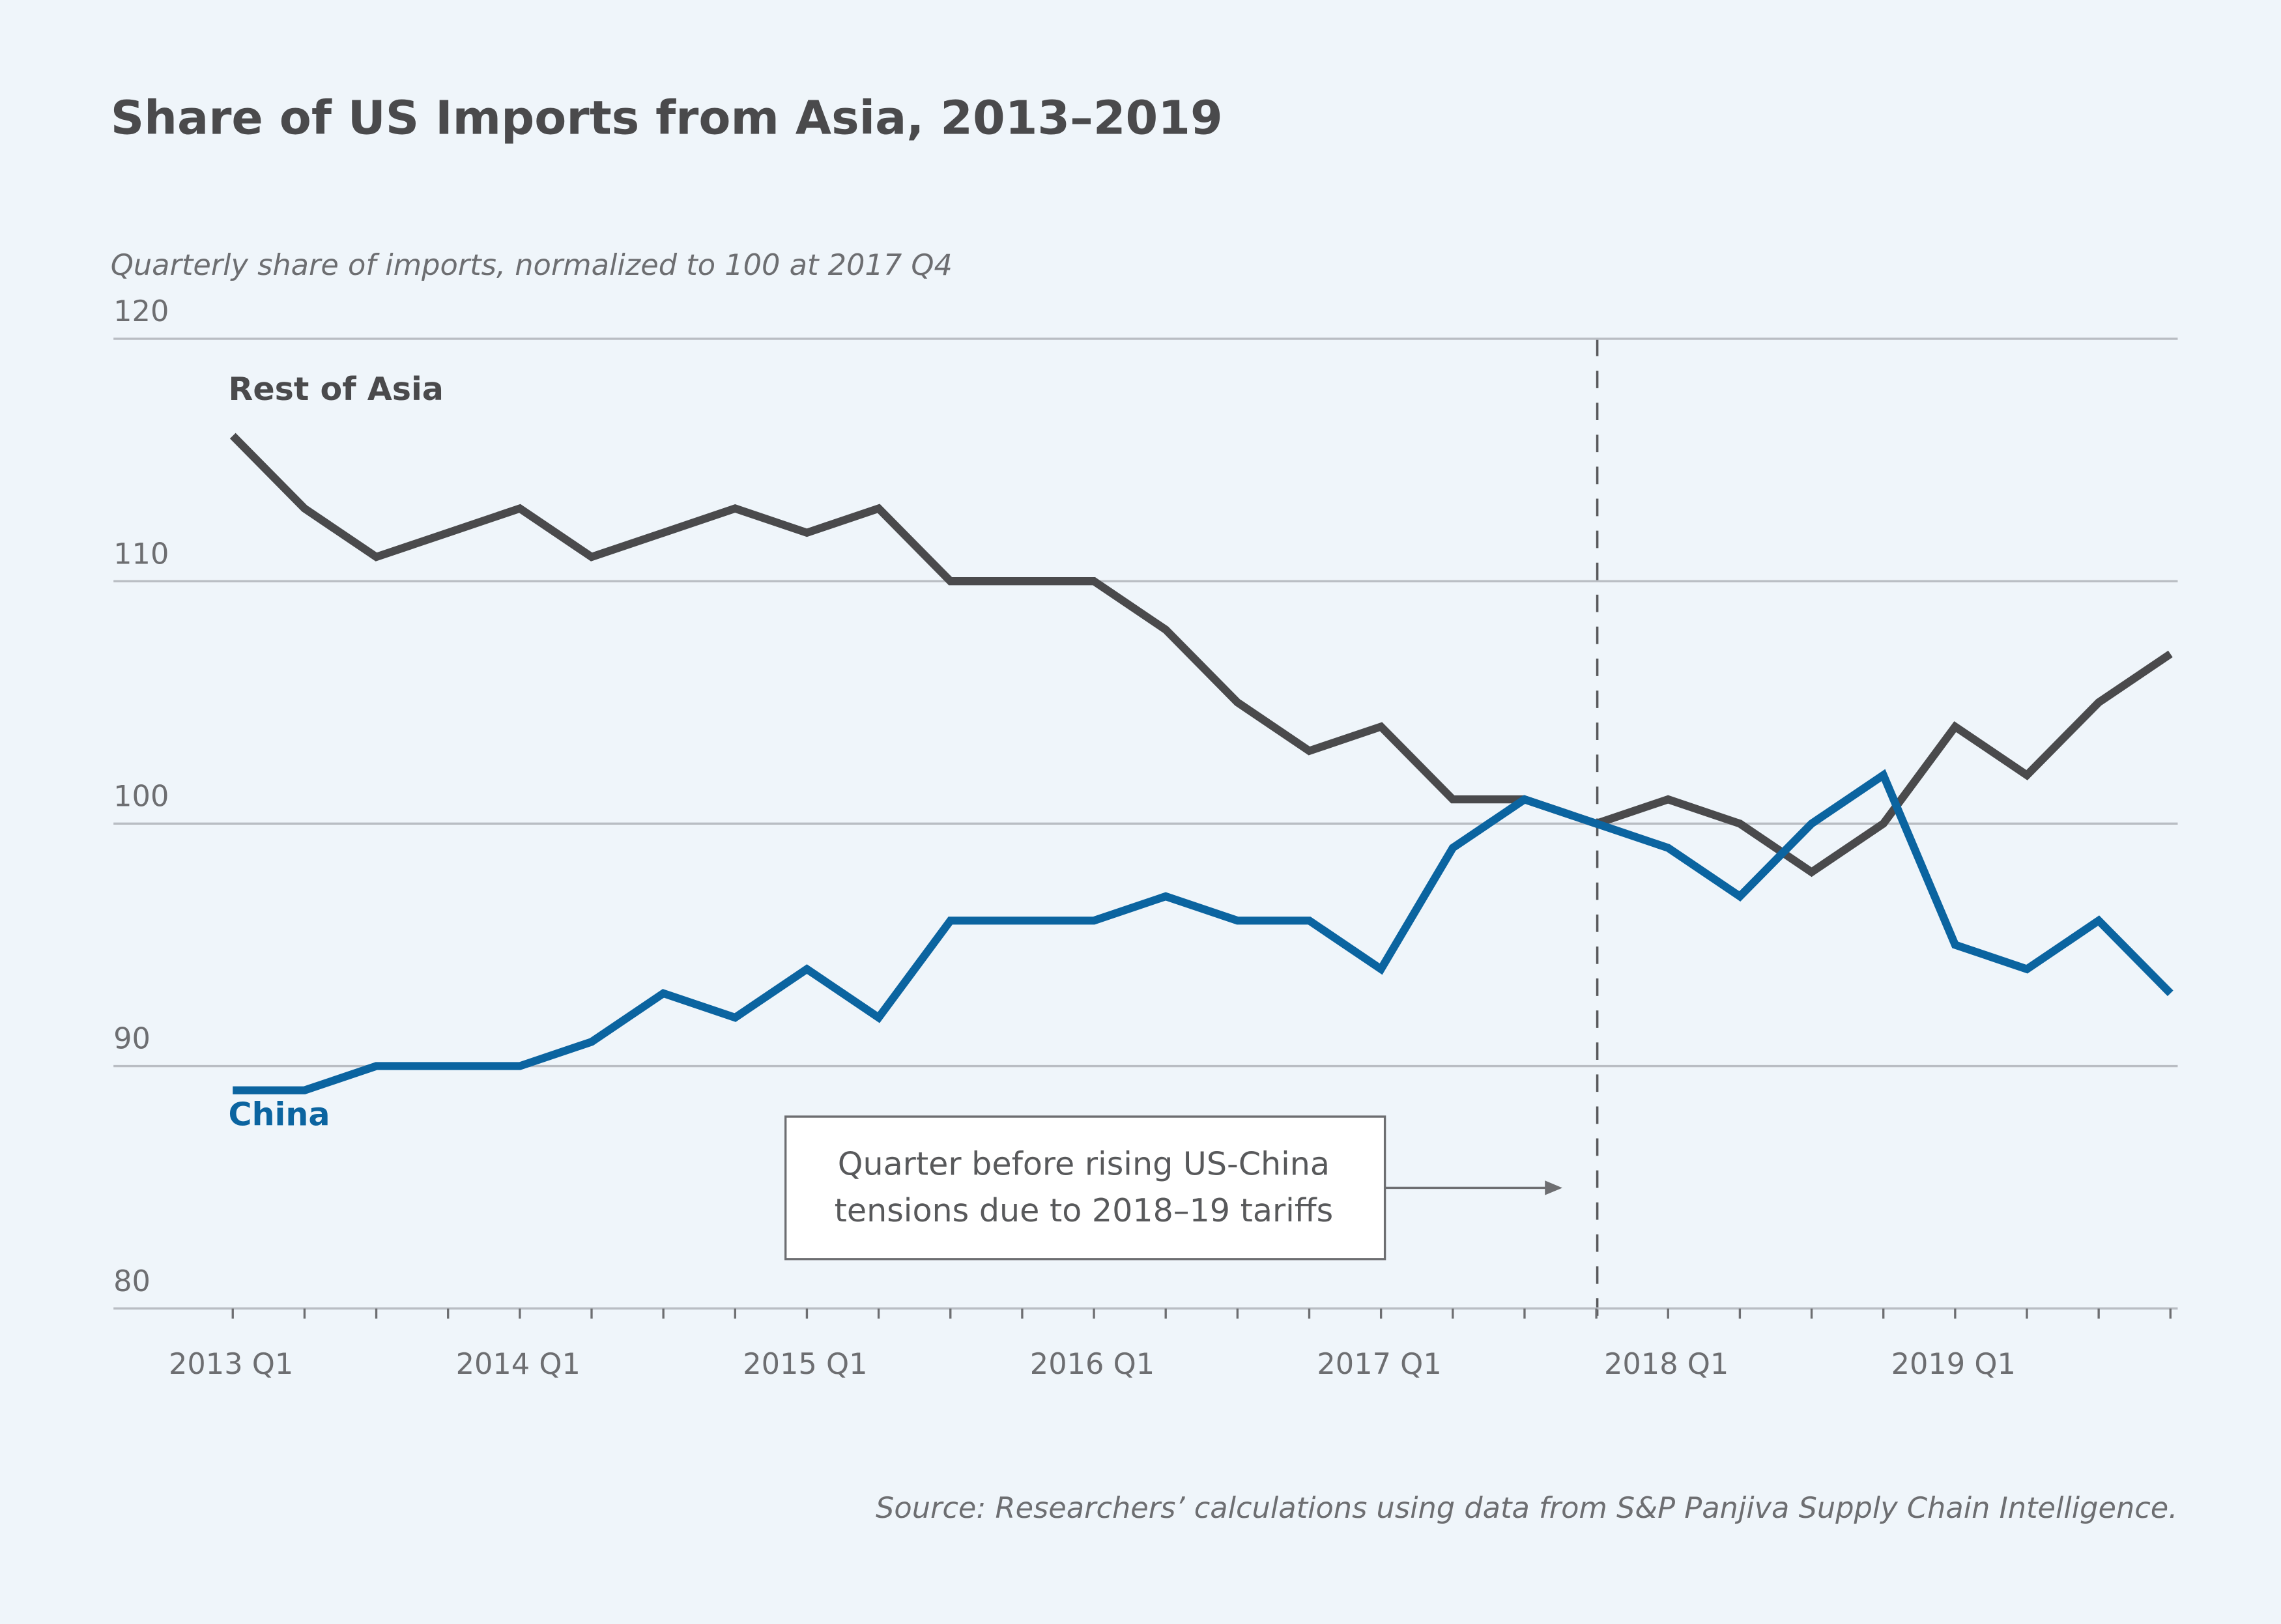  What do you see at coordinates (805, 1364) in the screenshot?
I see `x-tick-label: 2015 Q1` at bounding box center [805, 1364].